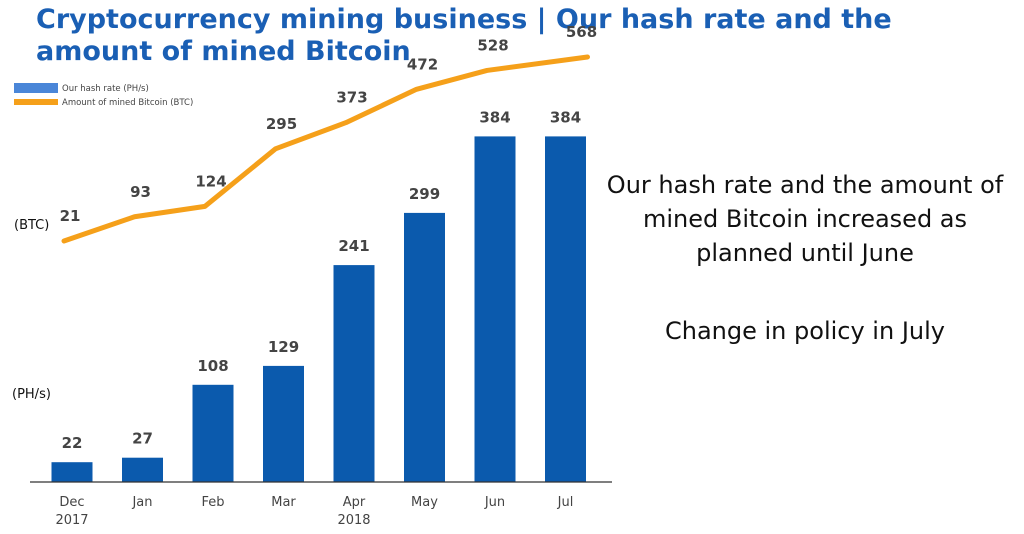 The width and height of the screenshot is (1024, 534). I want to click on x-tick-label: Jul, so click(565, 502).